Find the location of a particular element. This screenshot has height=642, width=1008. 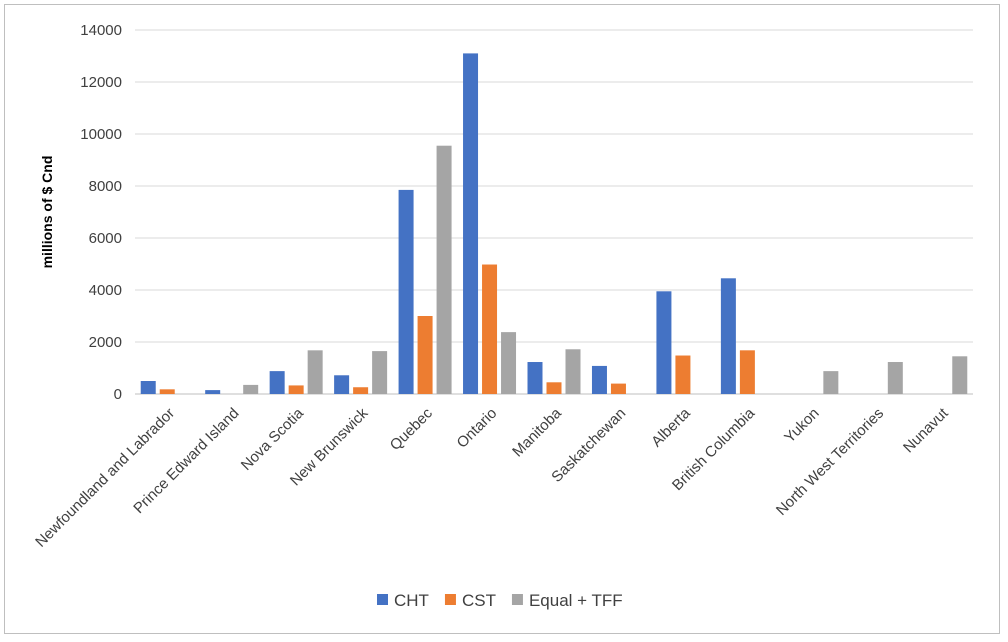

x-tick-label: Prince Edward Island is located at coordinates (186, 461).